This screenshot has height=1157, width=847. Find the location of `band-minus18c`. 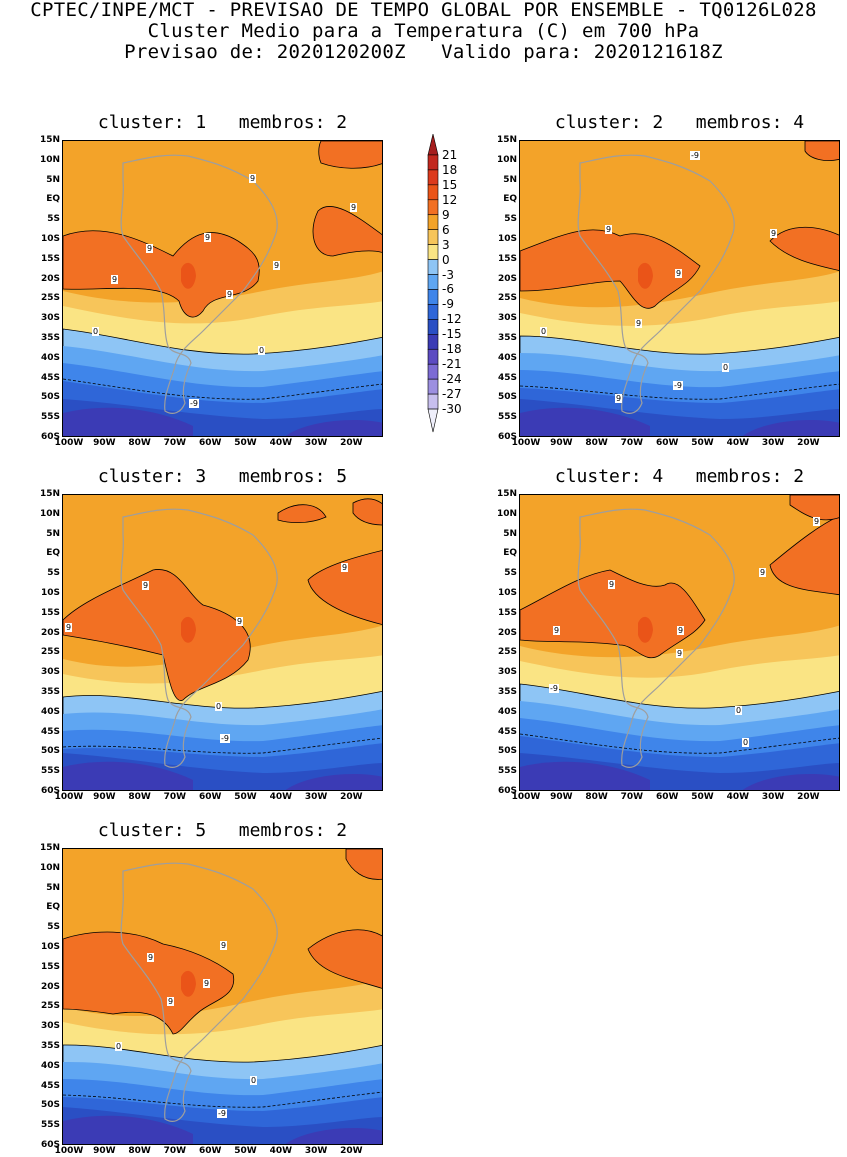

band-minus18c is located at coordinates (585, 421).